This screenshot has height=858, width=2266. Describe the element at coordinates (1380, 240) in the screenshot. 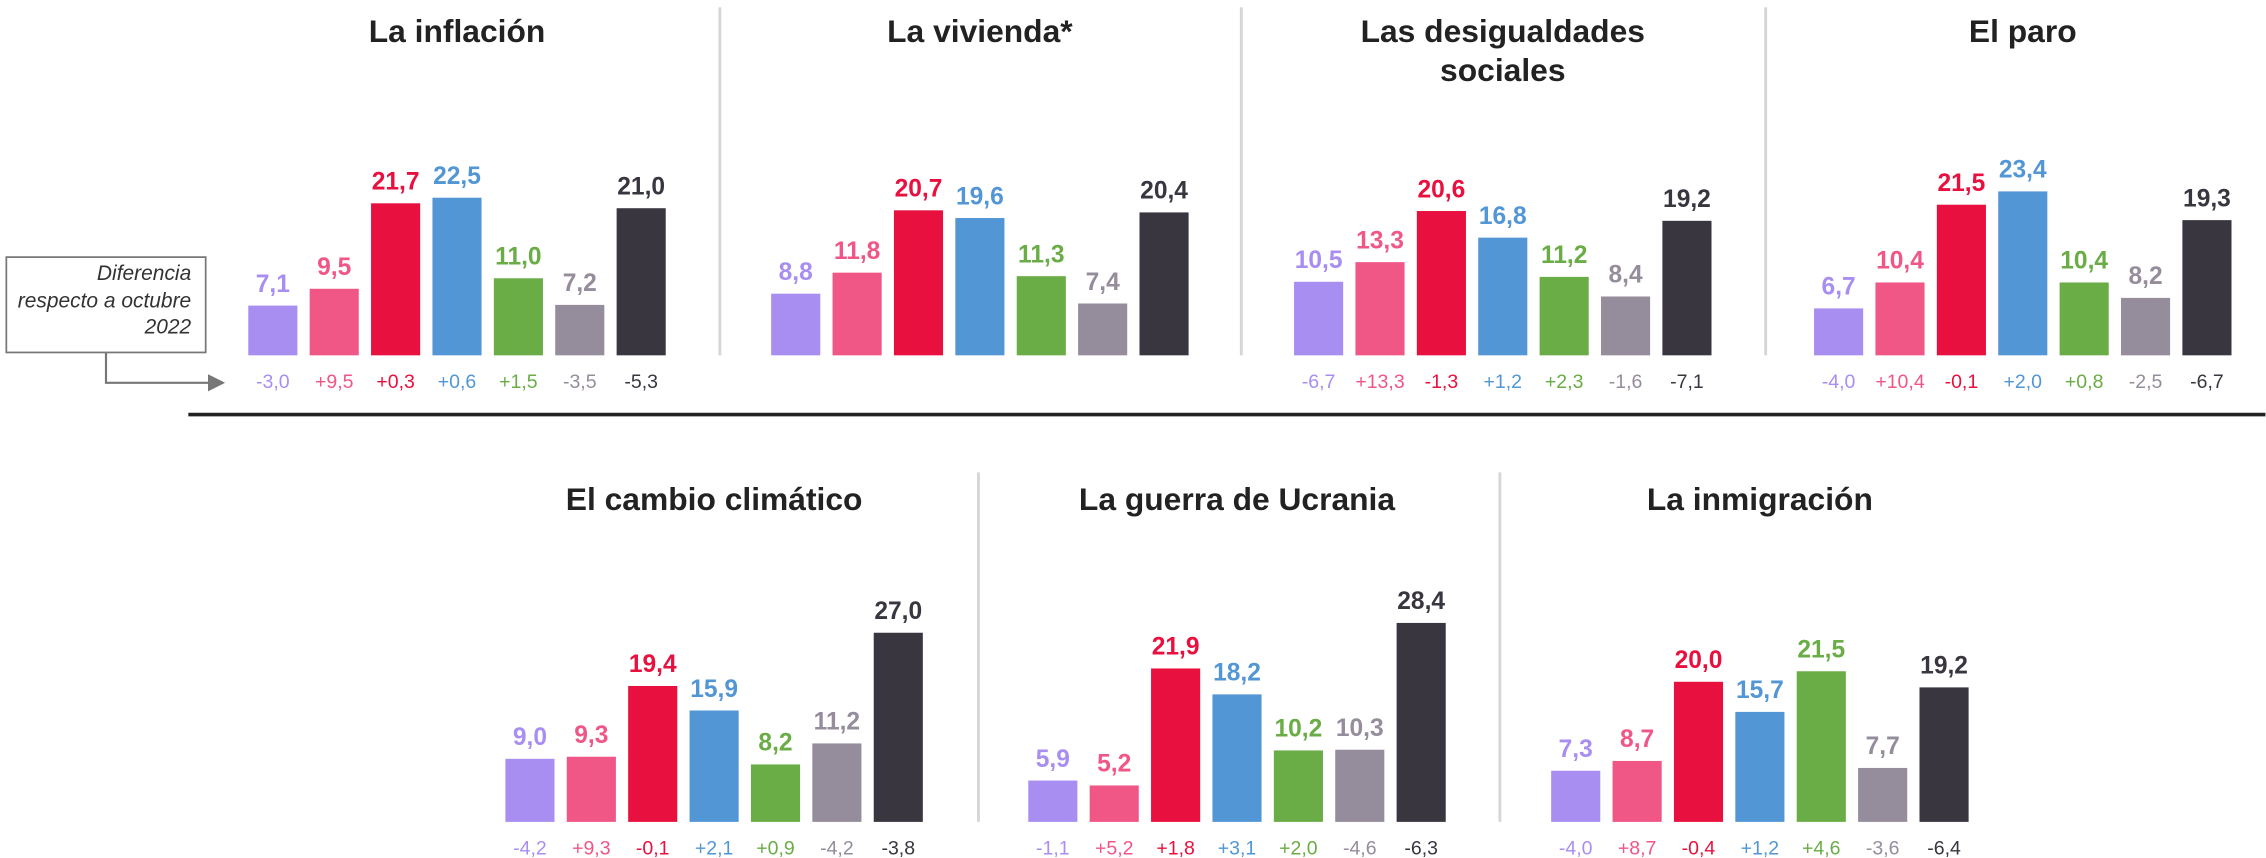

I see `value-label: 13,3` at that location.